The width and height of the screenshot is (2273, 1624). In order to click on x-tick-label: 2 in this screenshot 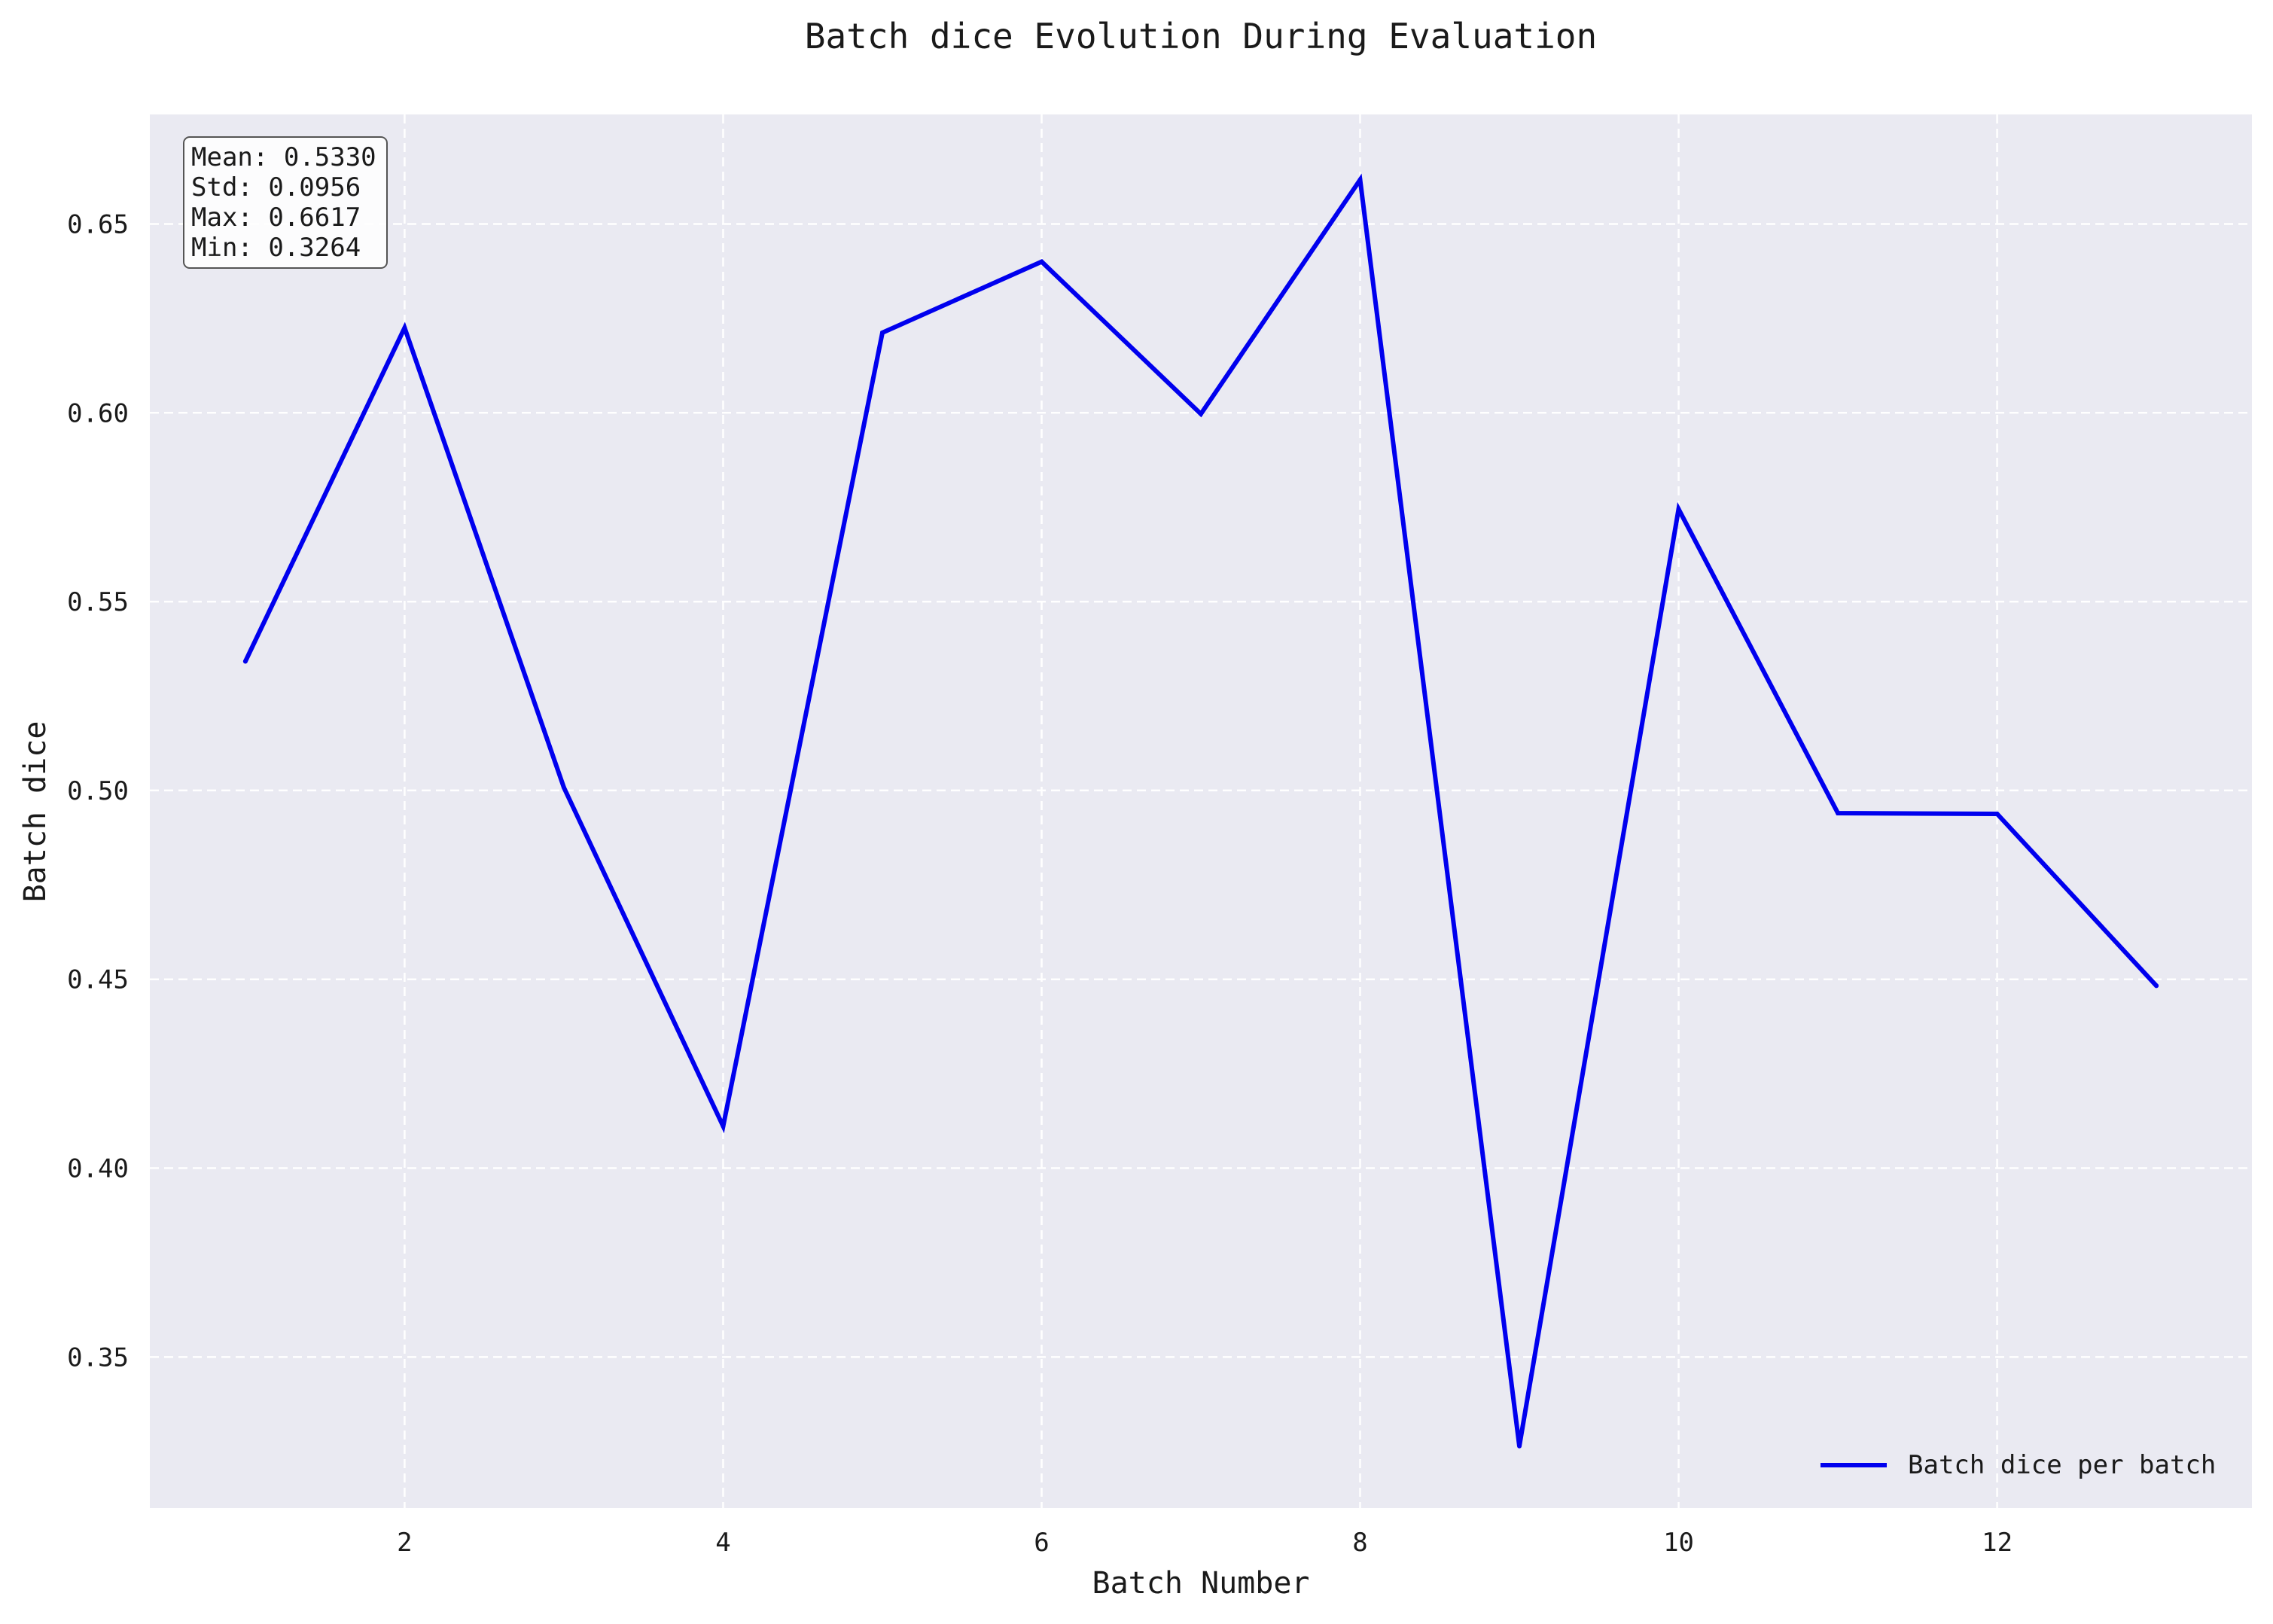, I will do `click(404, 1543)`.